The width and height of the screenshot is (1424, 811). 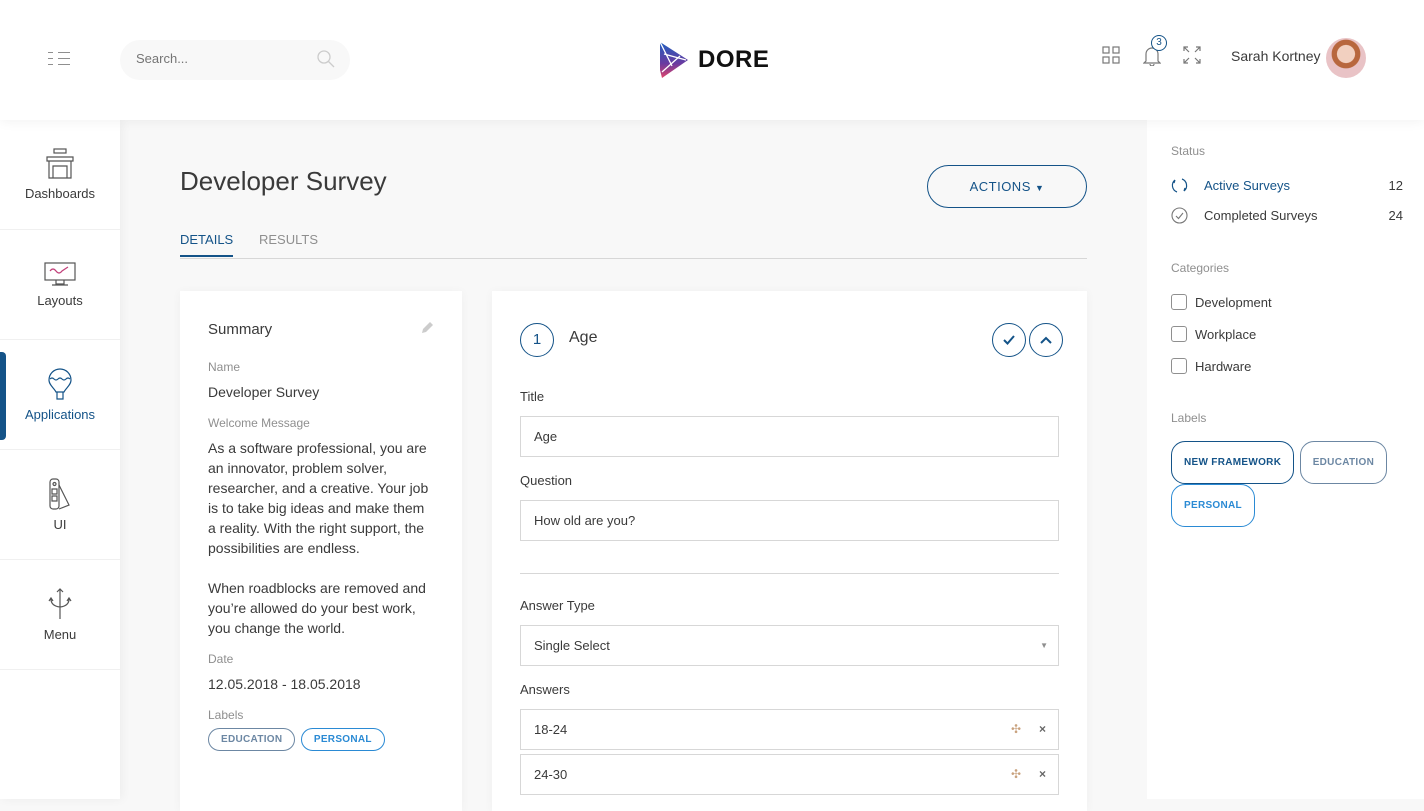 What do you see at coordinates (288, 239) in the screenshot?
I see `tab-results: RESULTS` at bounding box center [288, 239].